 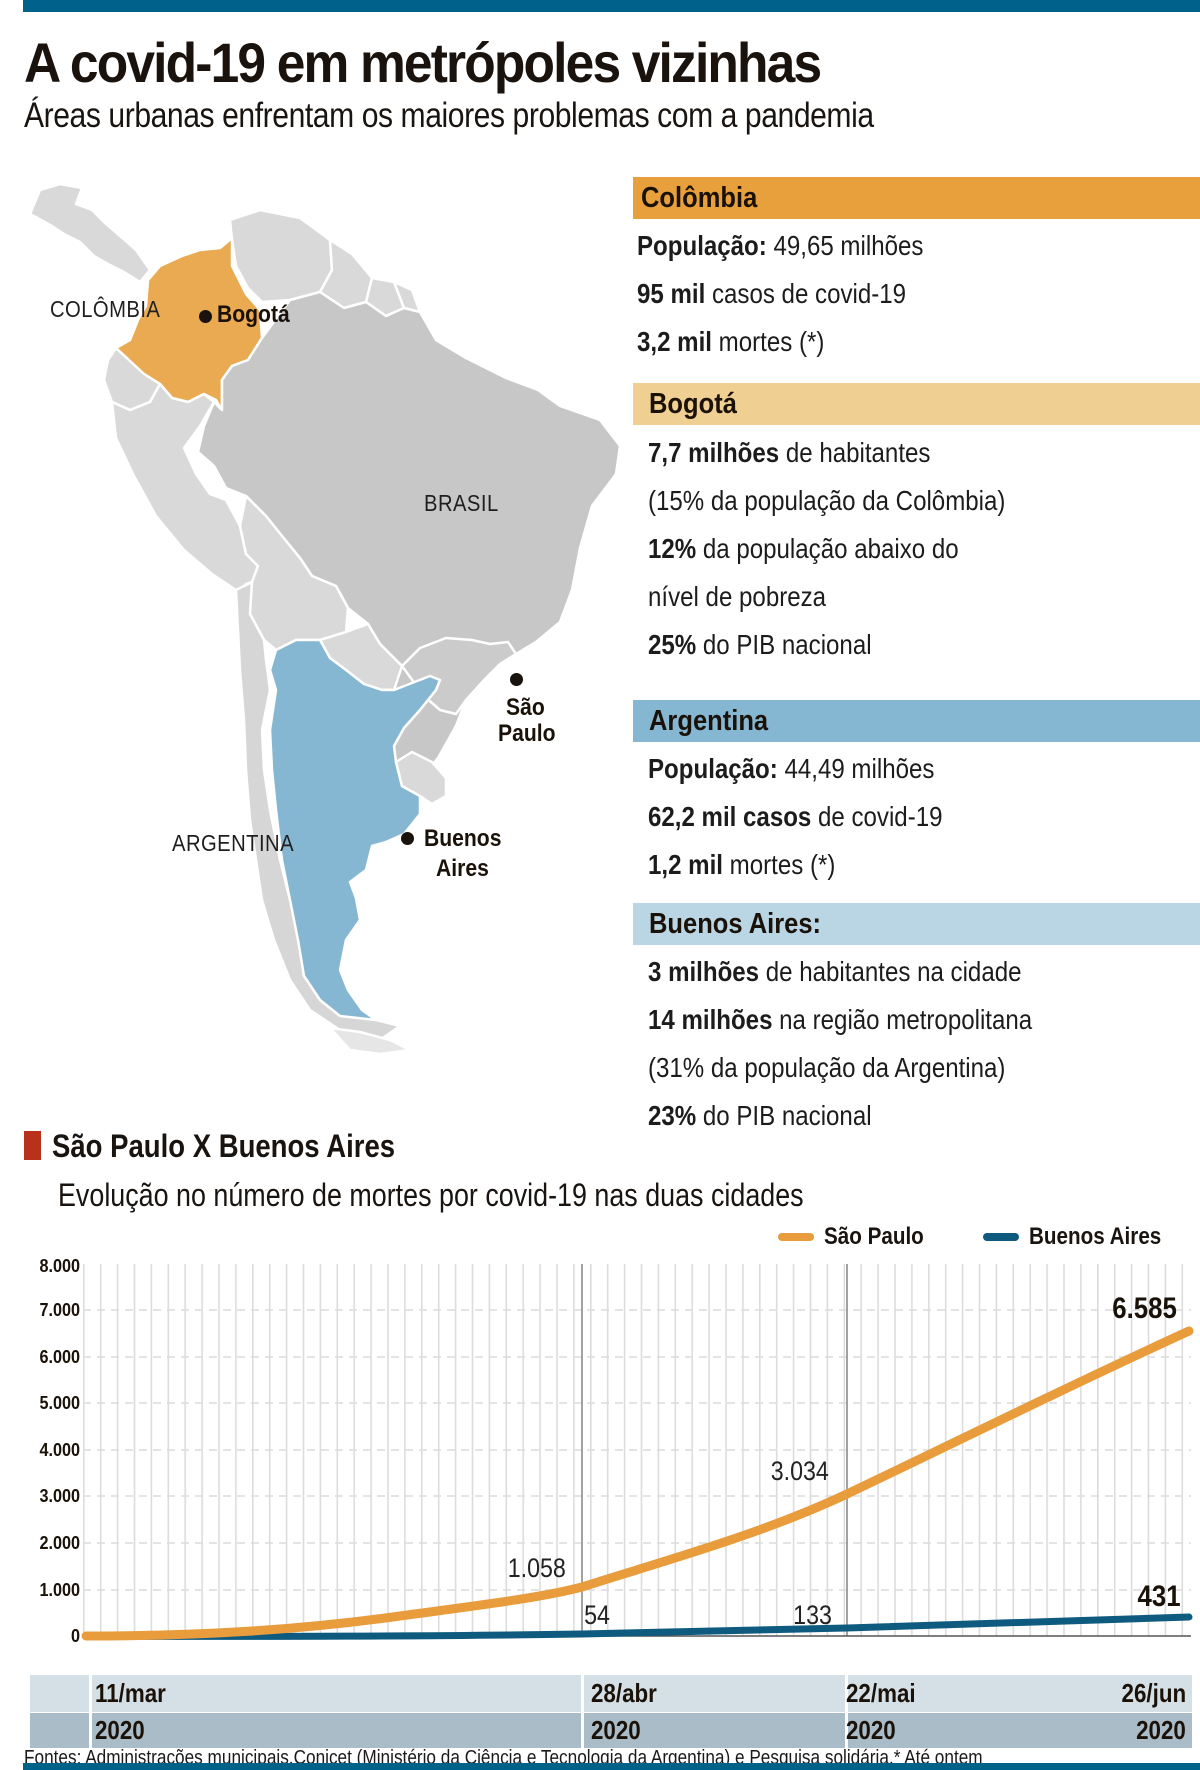 What do you see at coordinates (597, 1615) in the screenshot?
I see `annotation-ba-28abr: 54` at bounding box center [597, 1615].